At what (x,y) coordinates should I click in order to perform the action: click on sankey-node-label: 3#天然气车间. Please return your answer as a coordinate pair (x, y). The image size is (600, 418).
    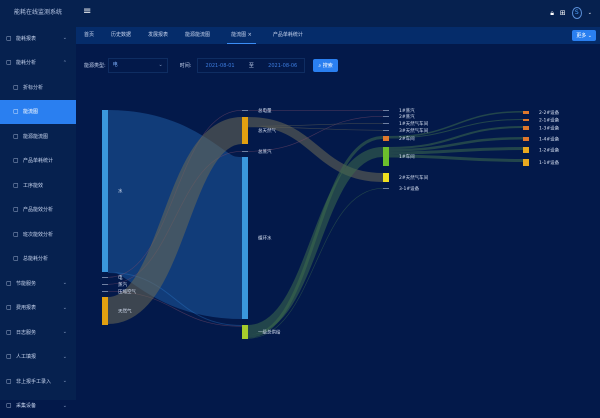
    Looking at the image, I should click on (414, 130).